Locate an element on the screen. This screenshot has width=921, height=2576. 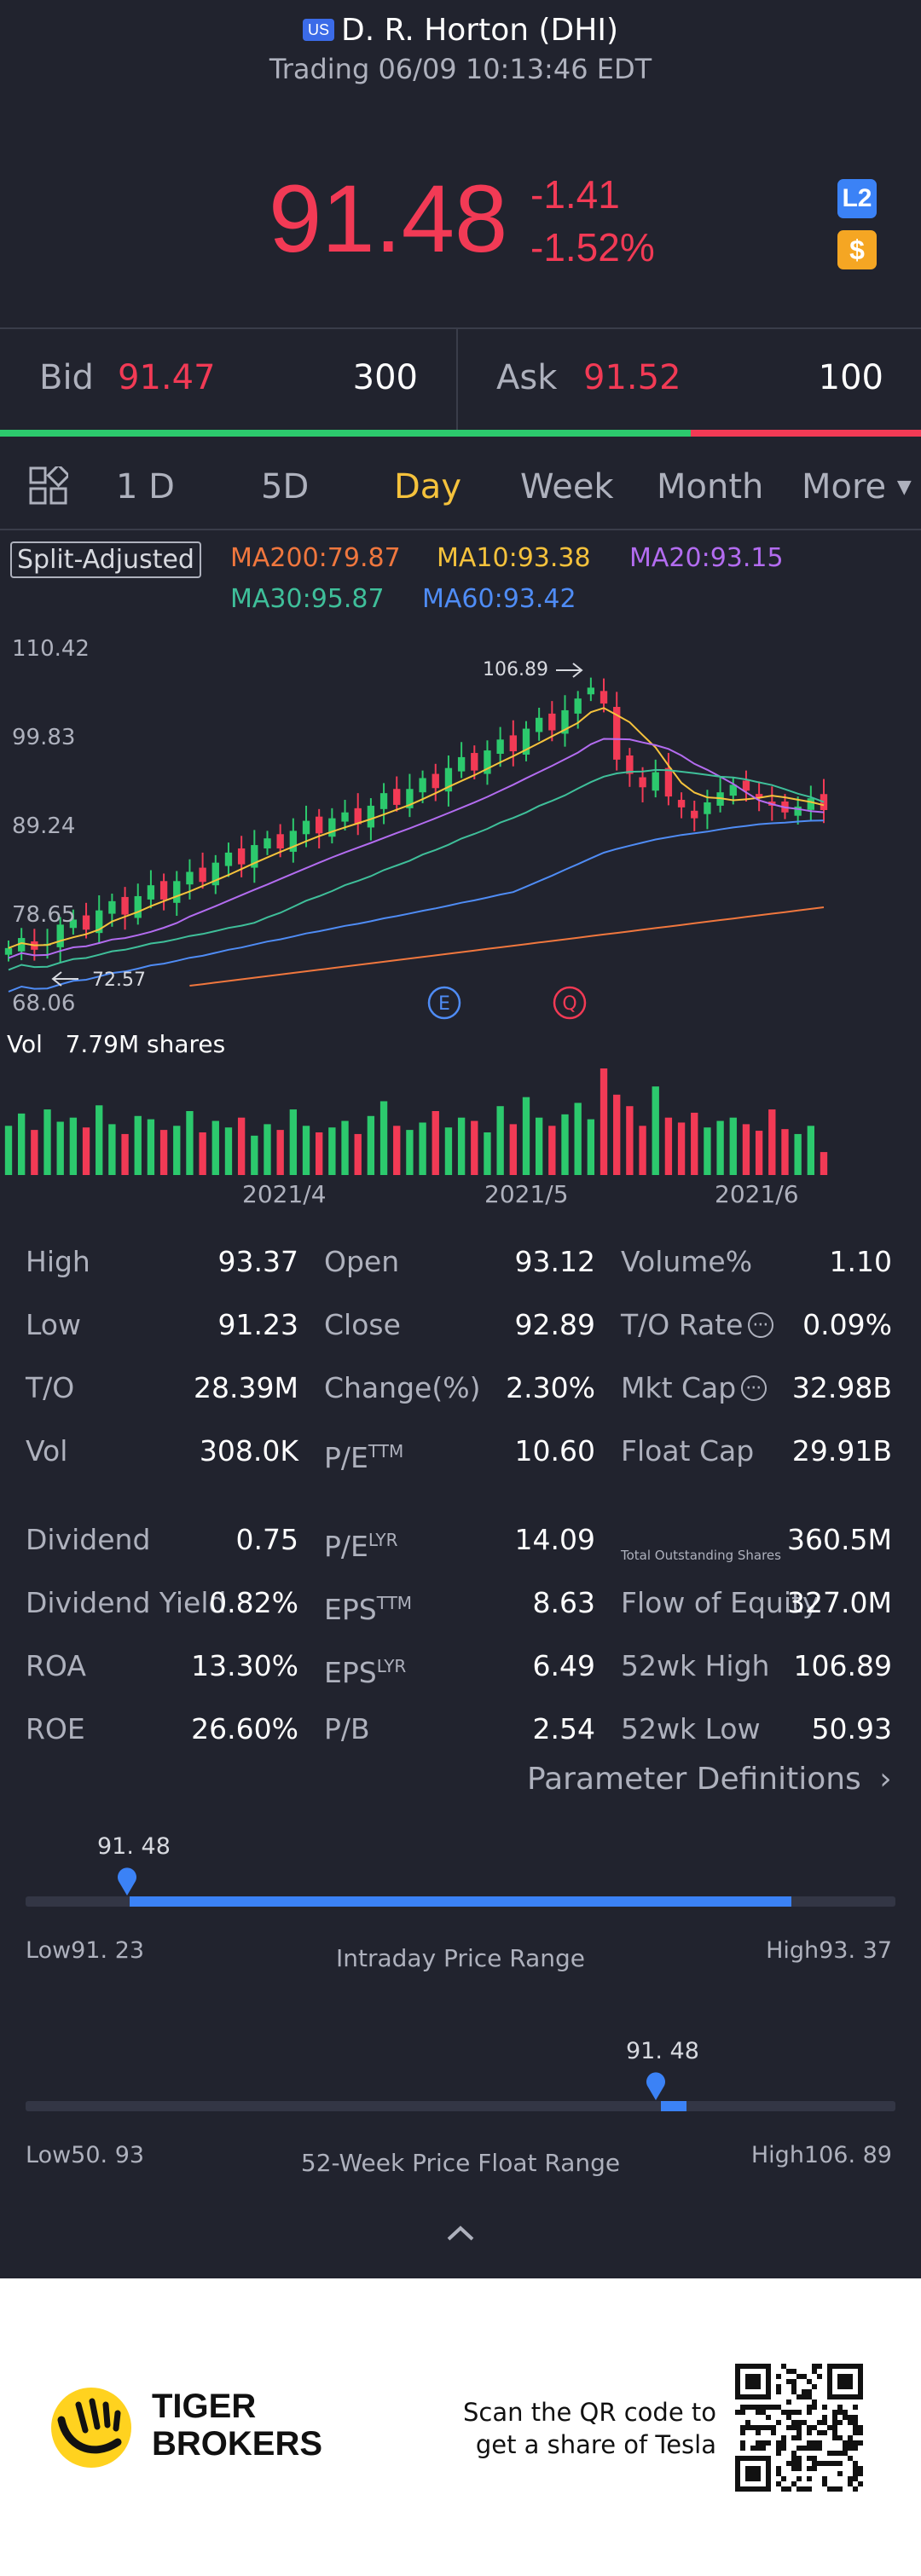
price-change-percent: -1.52% is located at coordinates (592, 247).